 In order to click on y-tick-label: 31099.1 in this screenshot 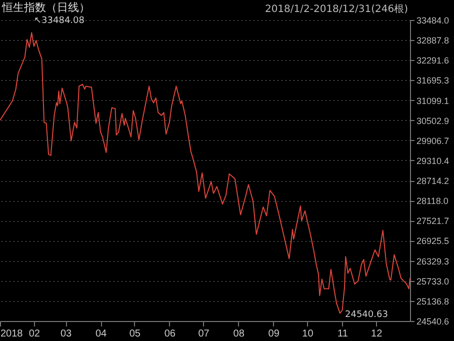, I will do `click(433, 101)`.